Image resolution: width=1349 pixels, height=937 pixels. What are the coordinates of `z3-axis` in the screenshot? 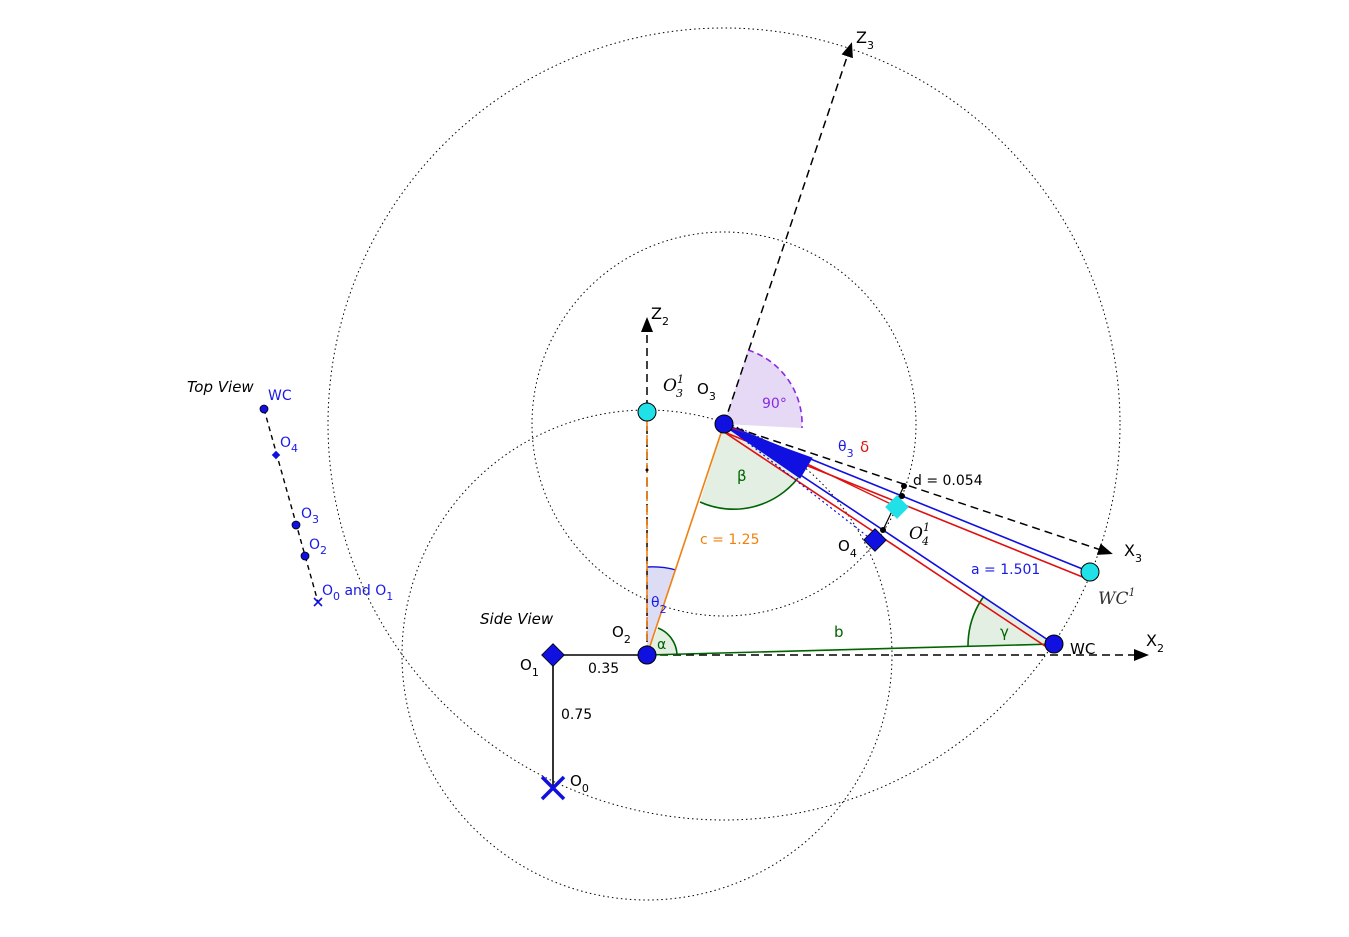 It's located at (788, 233).